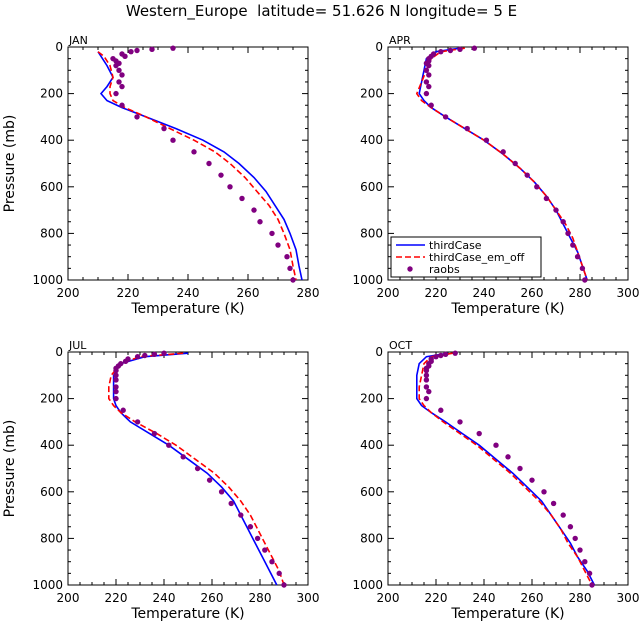  Describe the element at coordinates (10, 469) in the screenshot. I see `y-axis-label: Pressure (mb)` at that location.